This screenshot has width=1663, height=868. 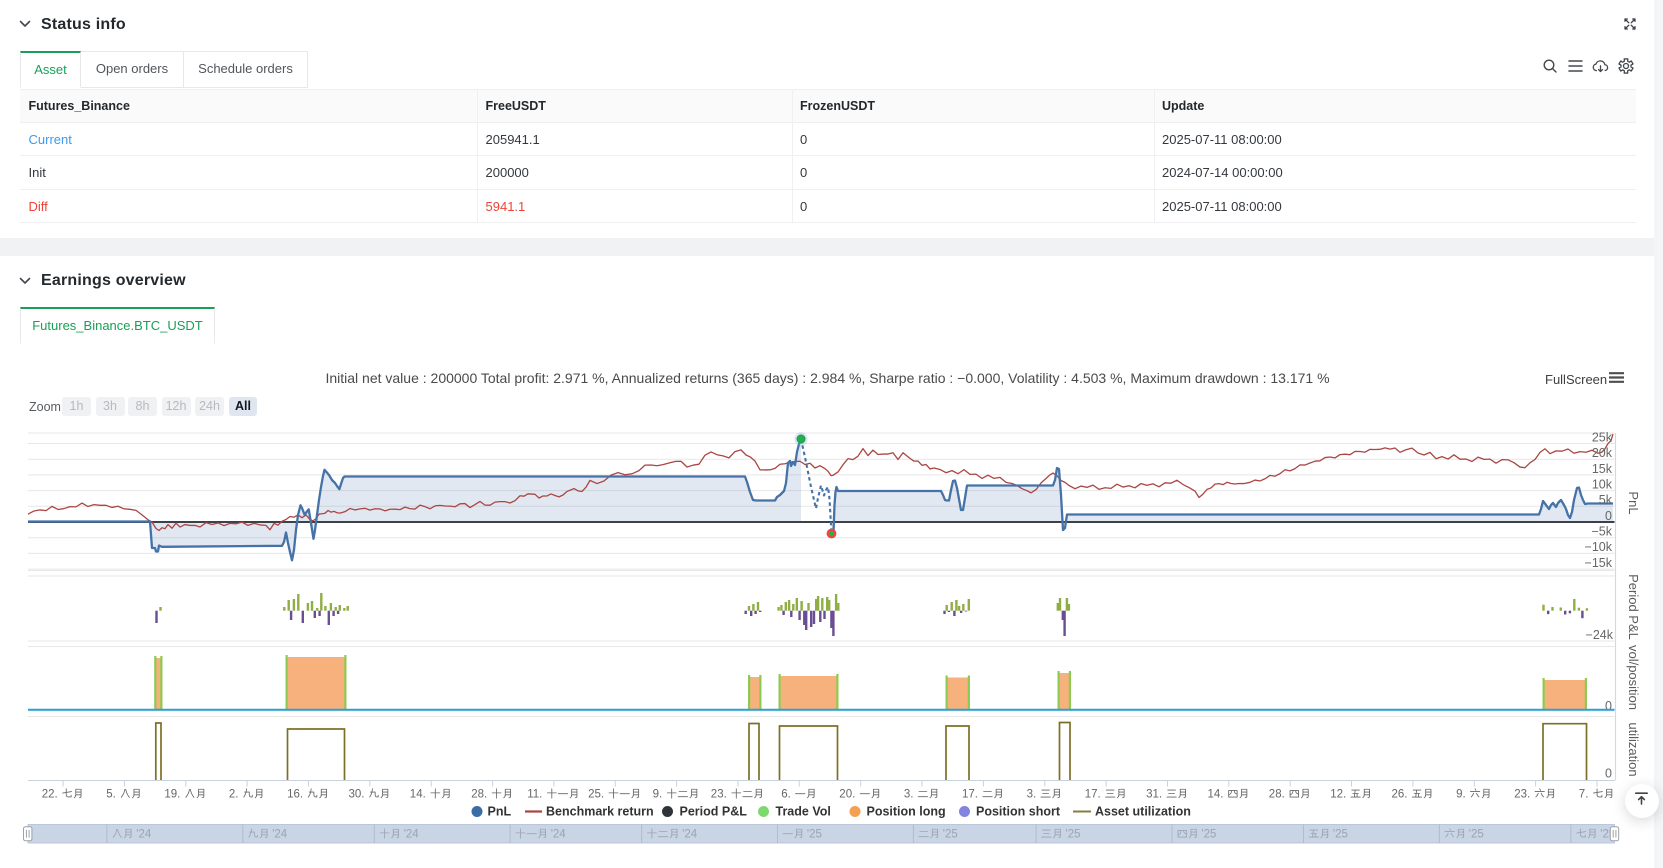 I want to click on svg-text: 2., so click(x=234, y=794).